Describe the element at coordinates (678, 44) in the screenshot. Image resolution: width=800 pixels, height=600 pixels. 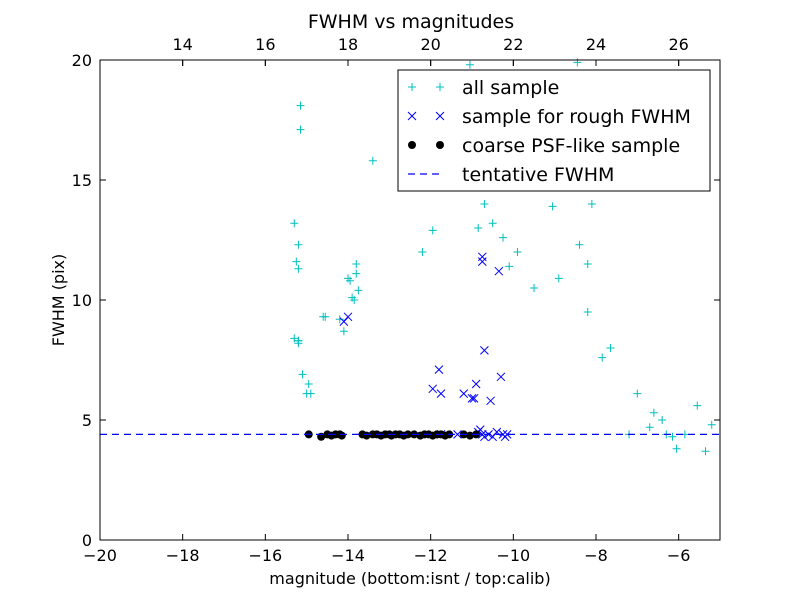
I see `top-x-tick-label: 26` at that location.